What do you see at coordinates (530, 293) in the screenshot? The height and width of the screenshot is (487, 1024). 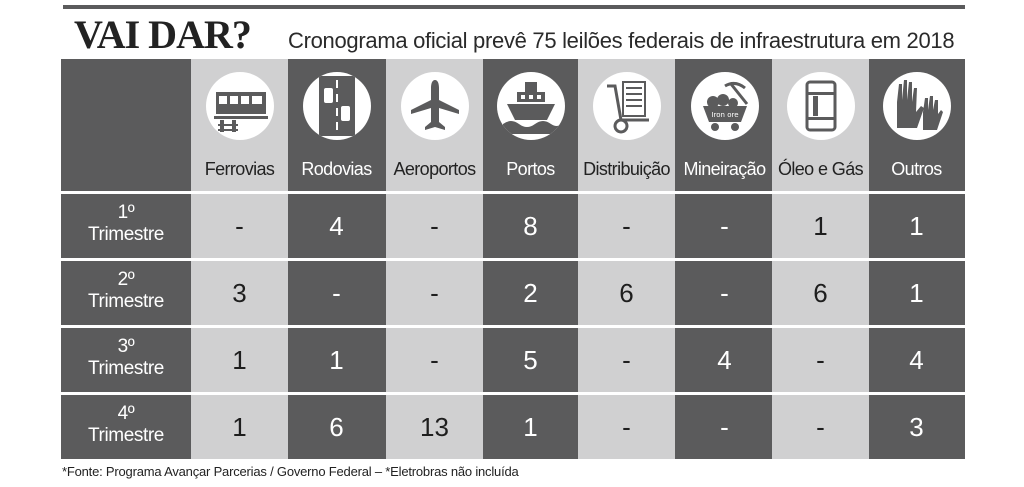 I see `table-cell-q2-portos: 2` at bounding box center [530, 293].